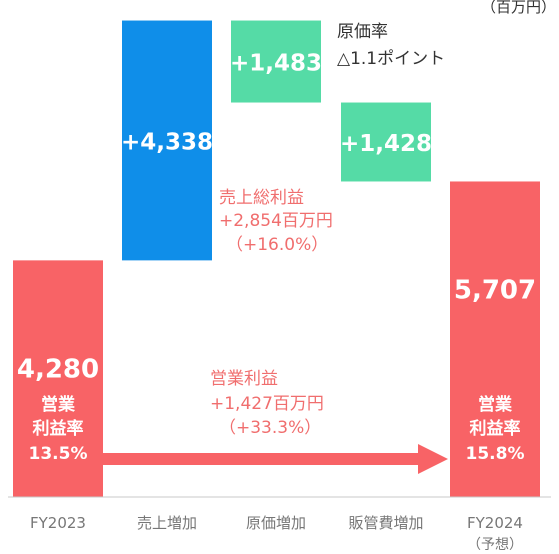 This screenshot has height=554, width=559. What do you see at coordinates (433, 459) in the screenshot?
I see `growth-arrow-head` at bounding box center [433, 459].